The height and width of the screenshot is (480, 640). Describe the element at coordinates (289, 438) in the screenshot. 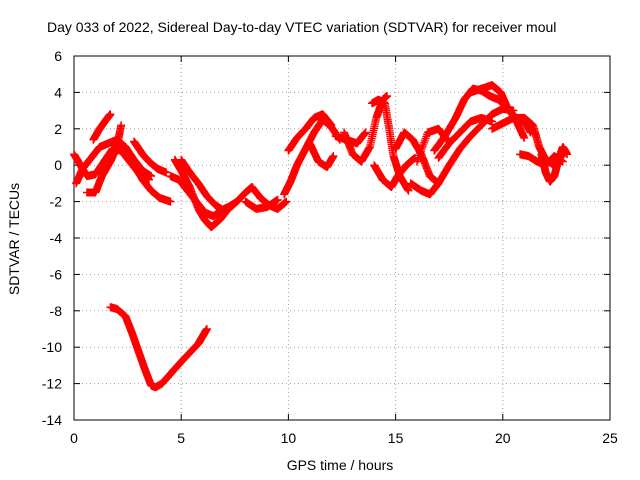

I see `x-tick-label: 10` at that location.